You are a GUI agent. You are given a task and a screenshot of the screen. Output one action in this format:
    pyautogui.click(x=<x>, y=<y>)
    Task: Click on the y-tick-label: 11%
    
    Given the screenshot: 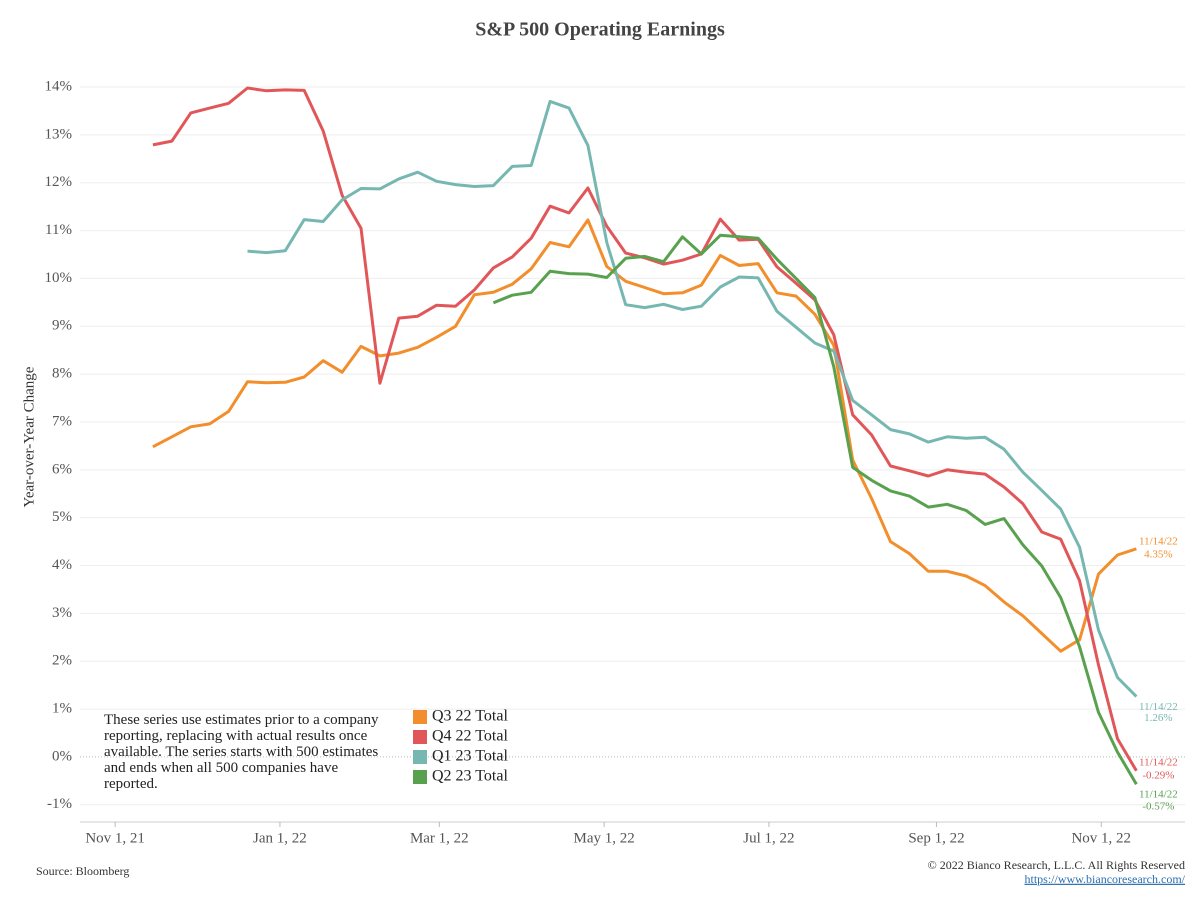 What is the action you would take?
    pyautogui.click(x=58, y=230)
    